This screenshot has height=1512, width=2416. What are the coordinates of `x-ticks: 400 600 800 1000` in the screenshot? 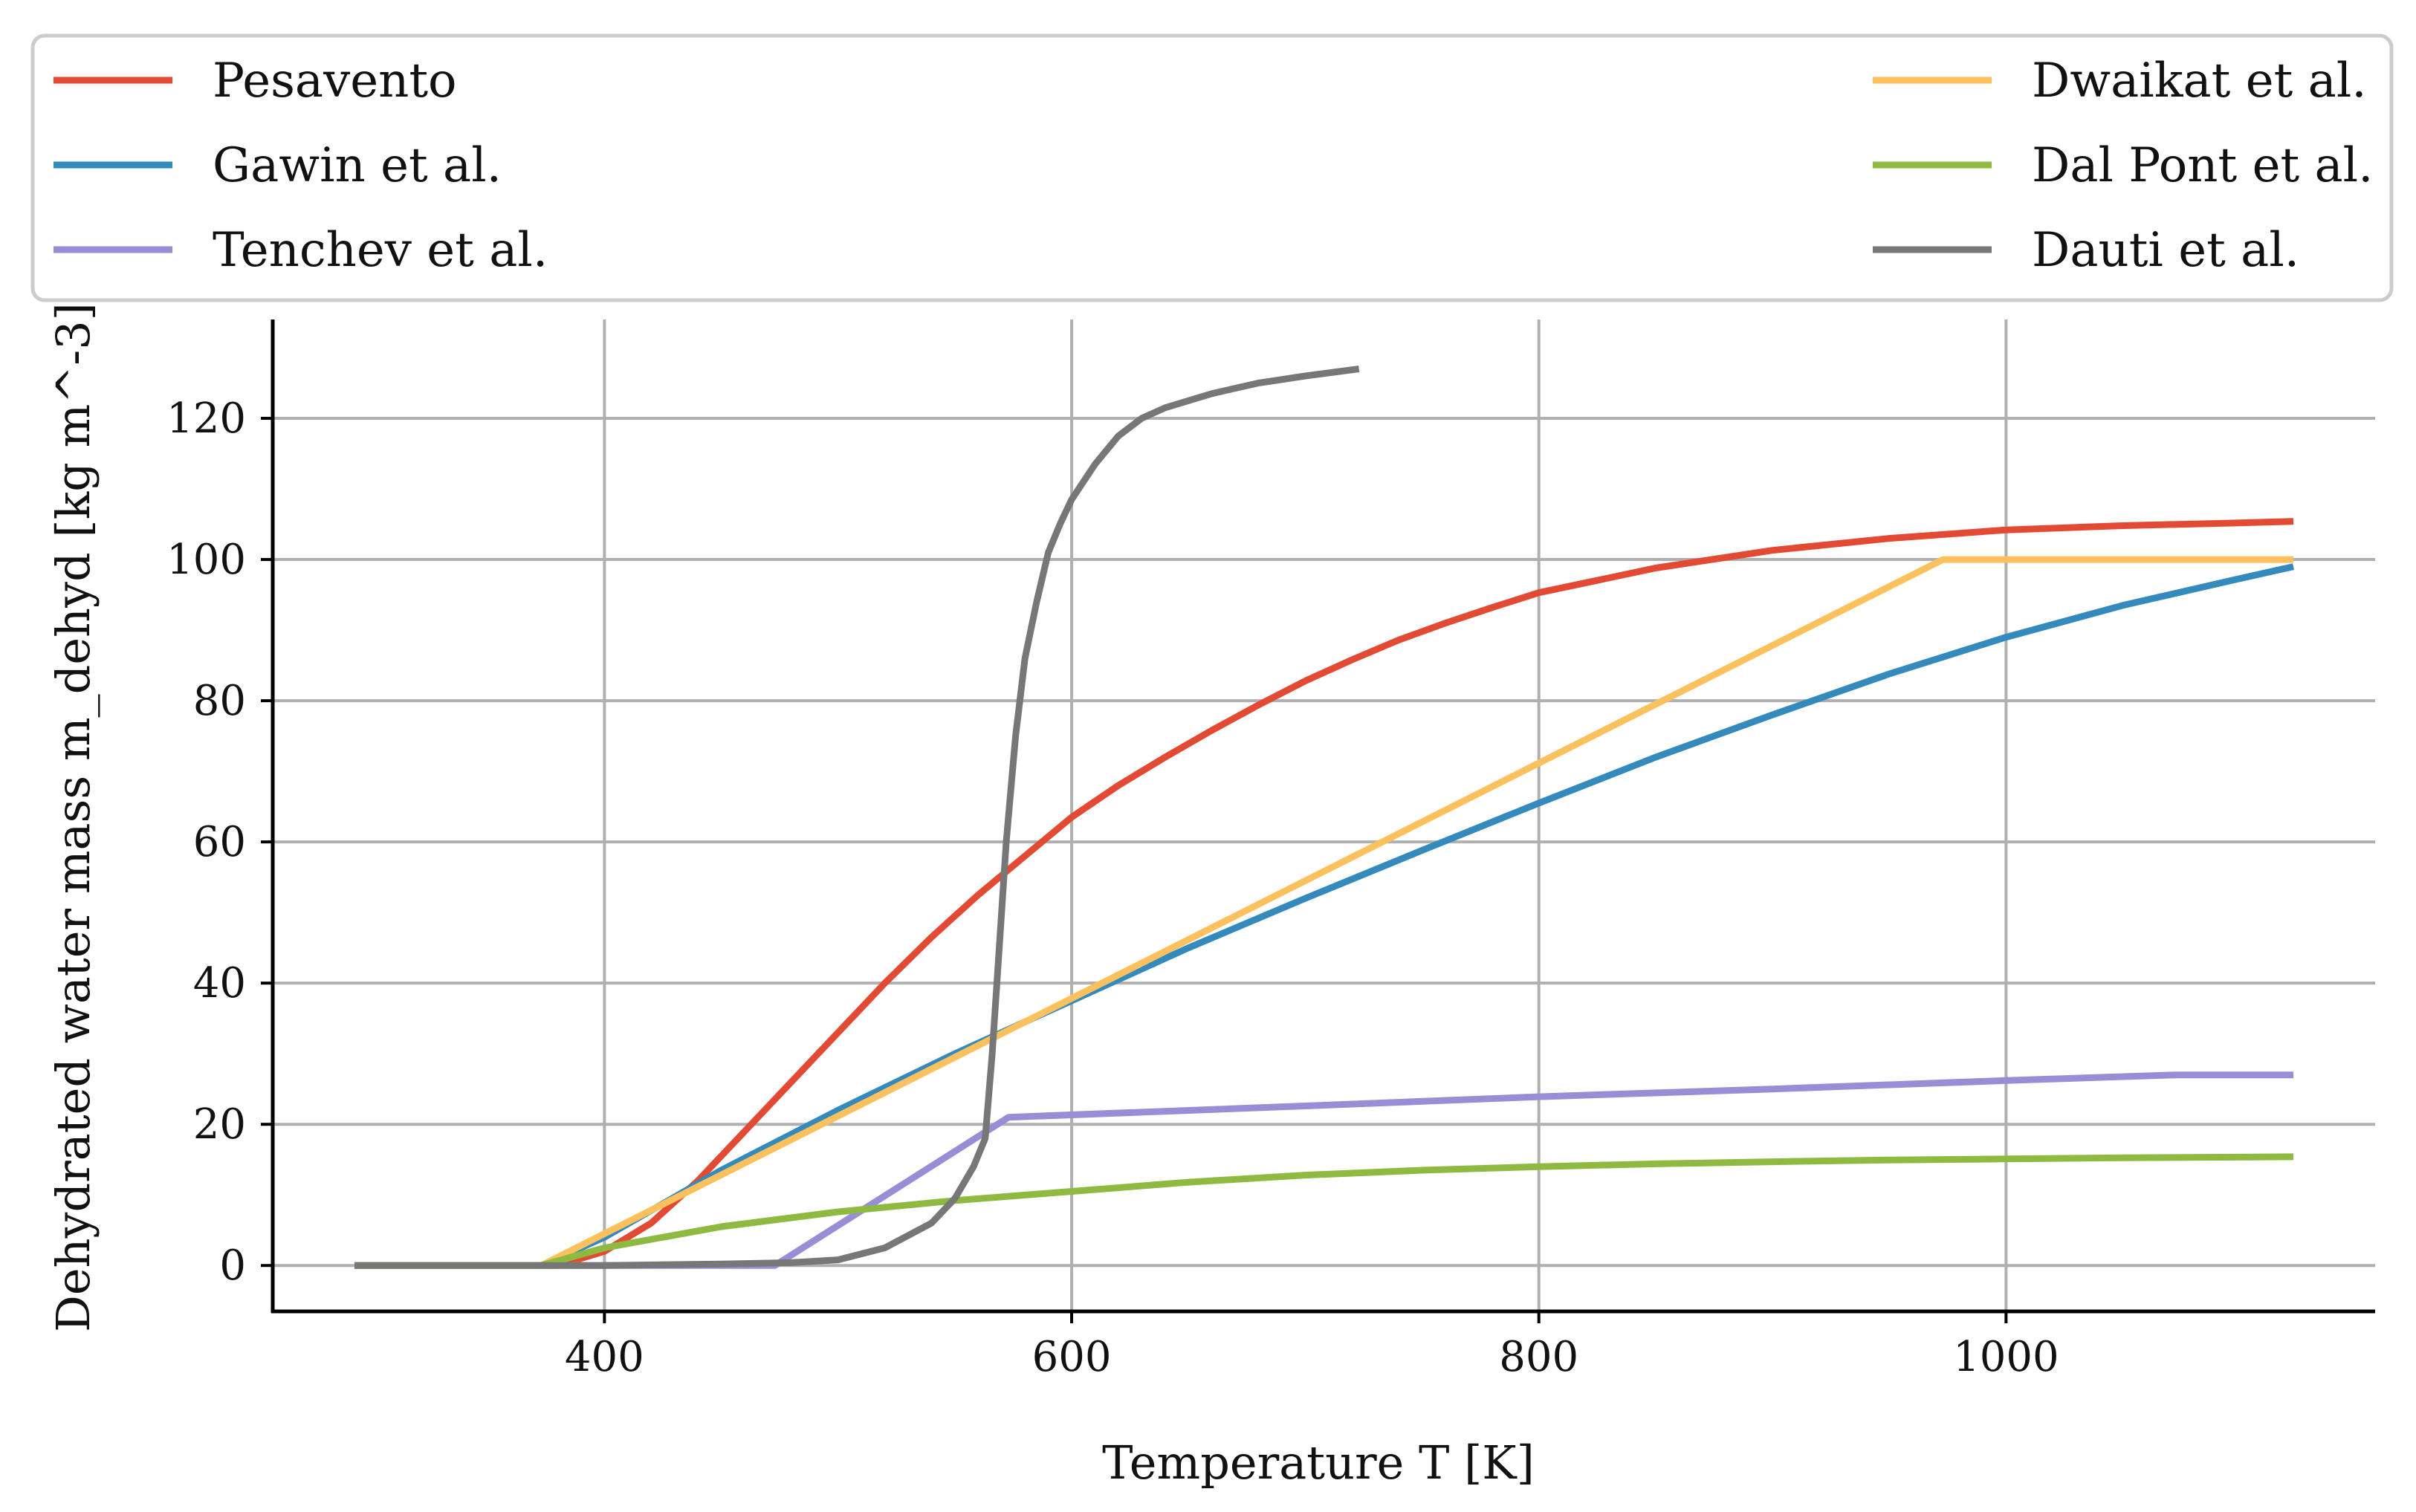 It's located at (1312, 1346).